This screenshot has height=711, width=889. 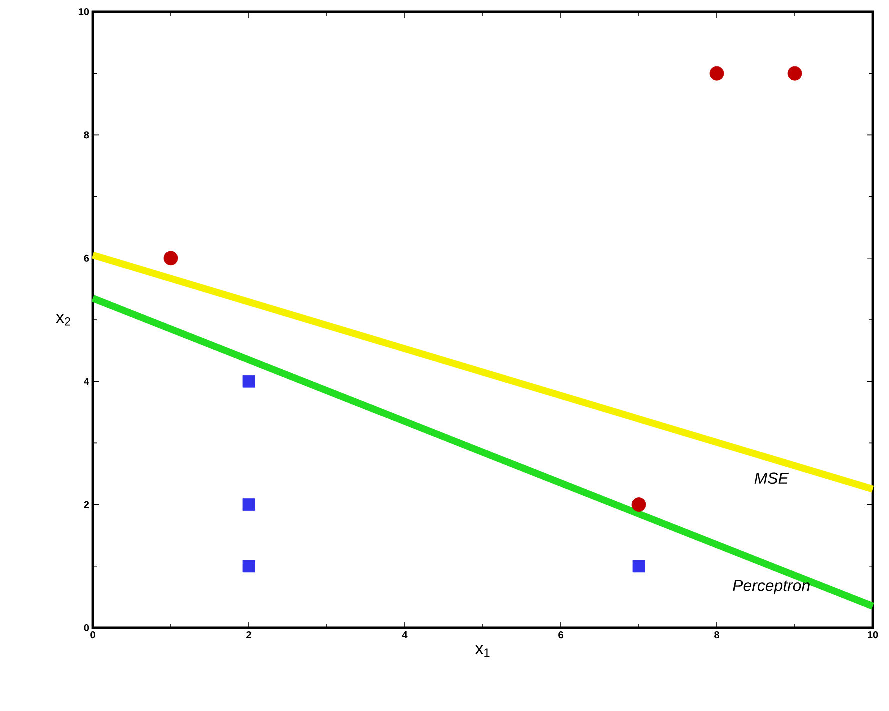 I want to click on y-tick-label: 8, so click(x=87, y=135).